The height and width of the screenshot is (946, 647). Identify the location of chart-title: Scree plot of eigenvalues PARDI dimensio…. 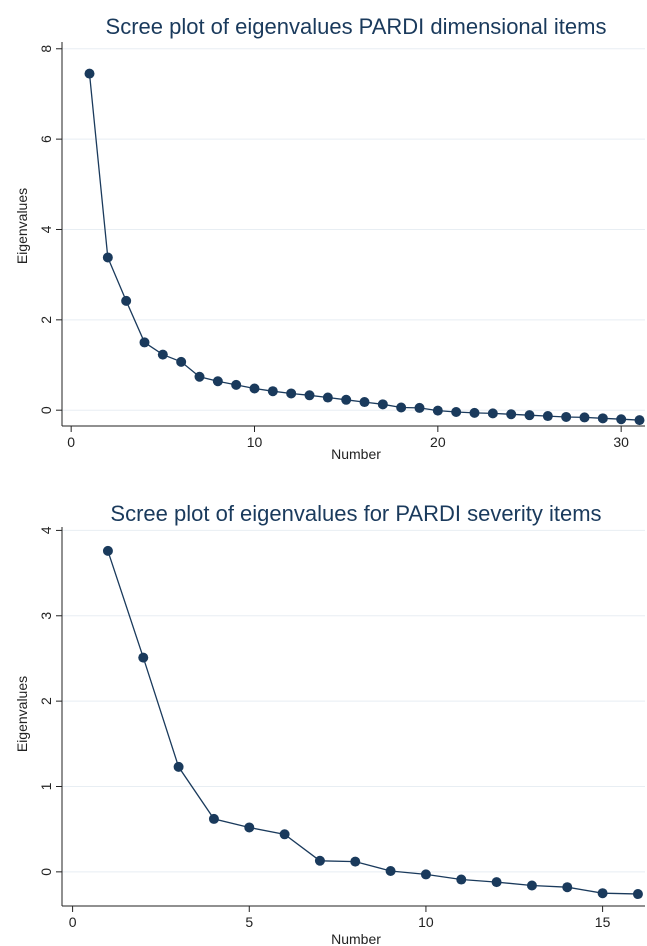
(356, 26).